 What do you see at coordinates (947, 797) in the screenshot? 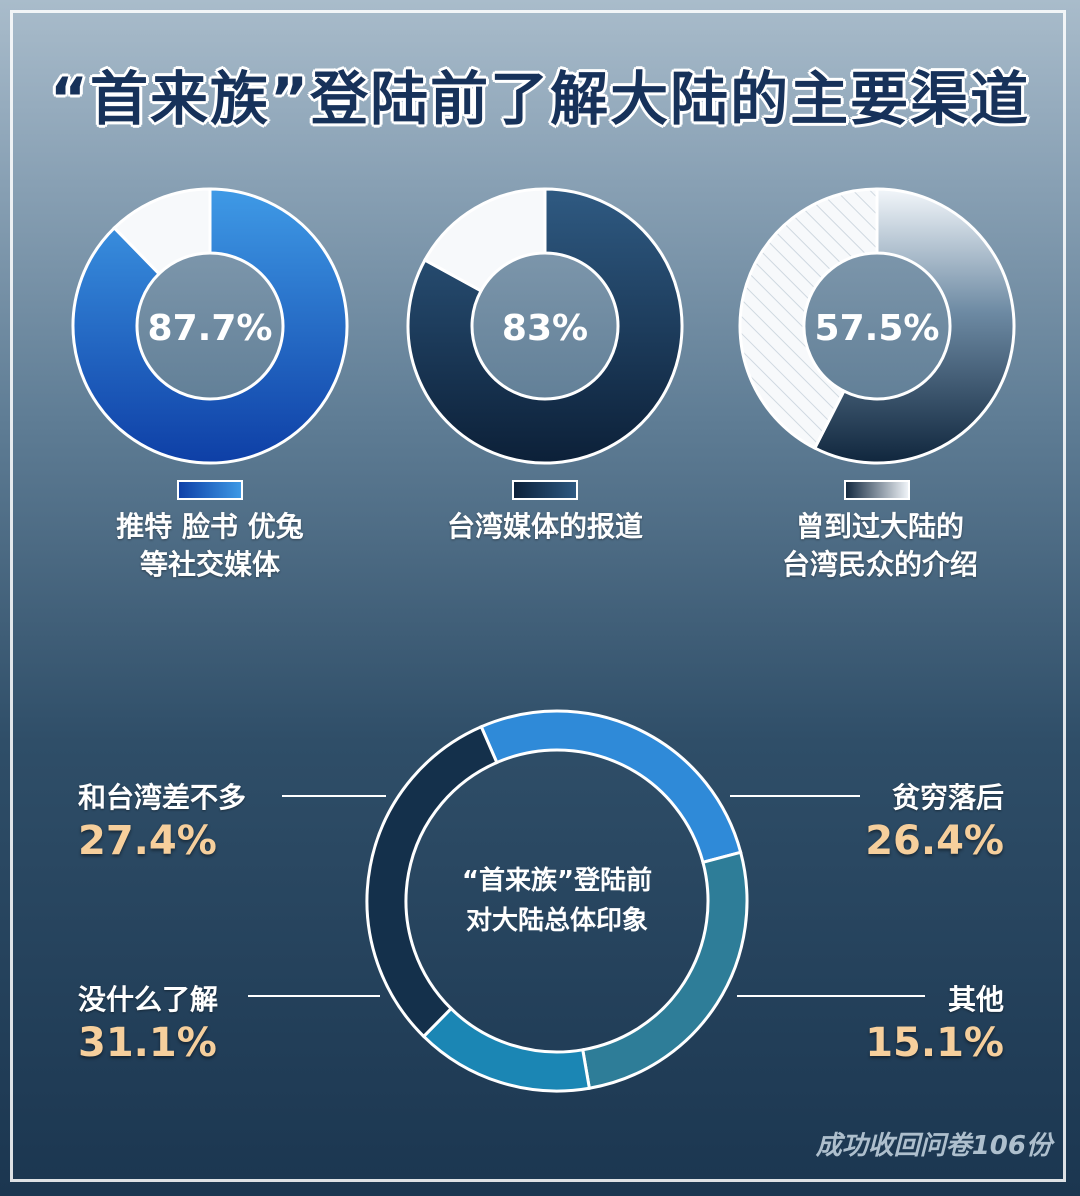
I see `slice-name-poor: 贫穷落后` at bounding box center [947, 797].